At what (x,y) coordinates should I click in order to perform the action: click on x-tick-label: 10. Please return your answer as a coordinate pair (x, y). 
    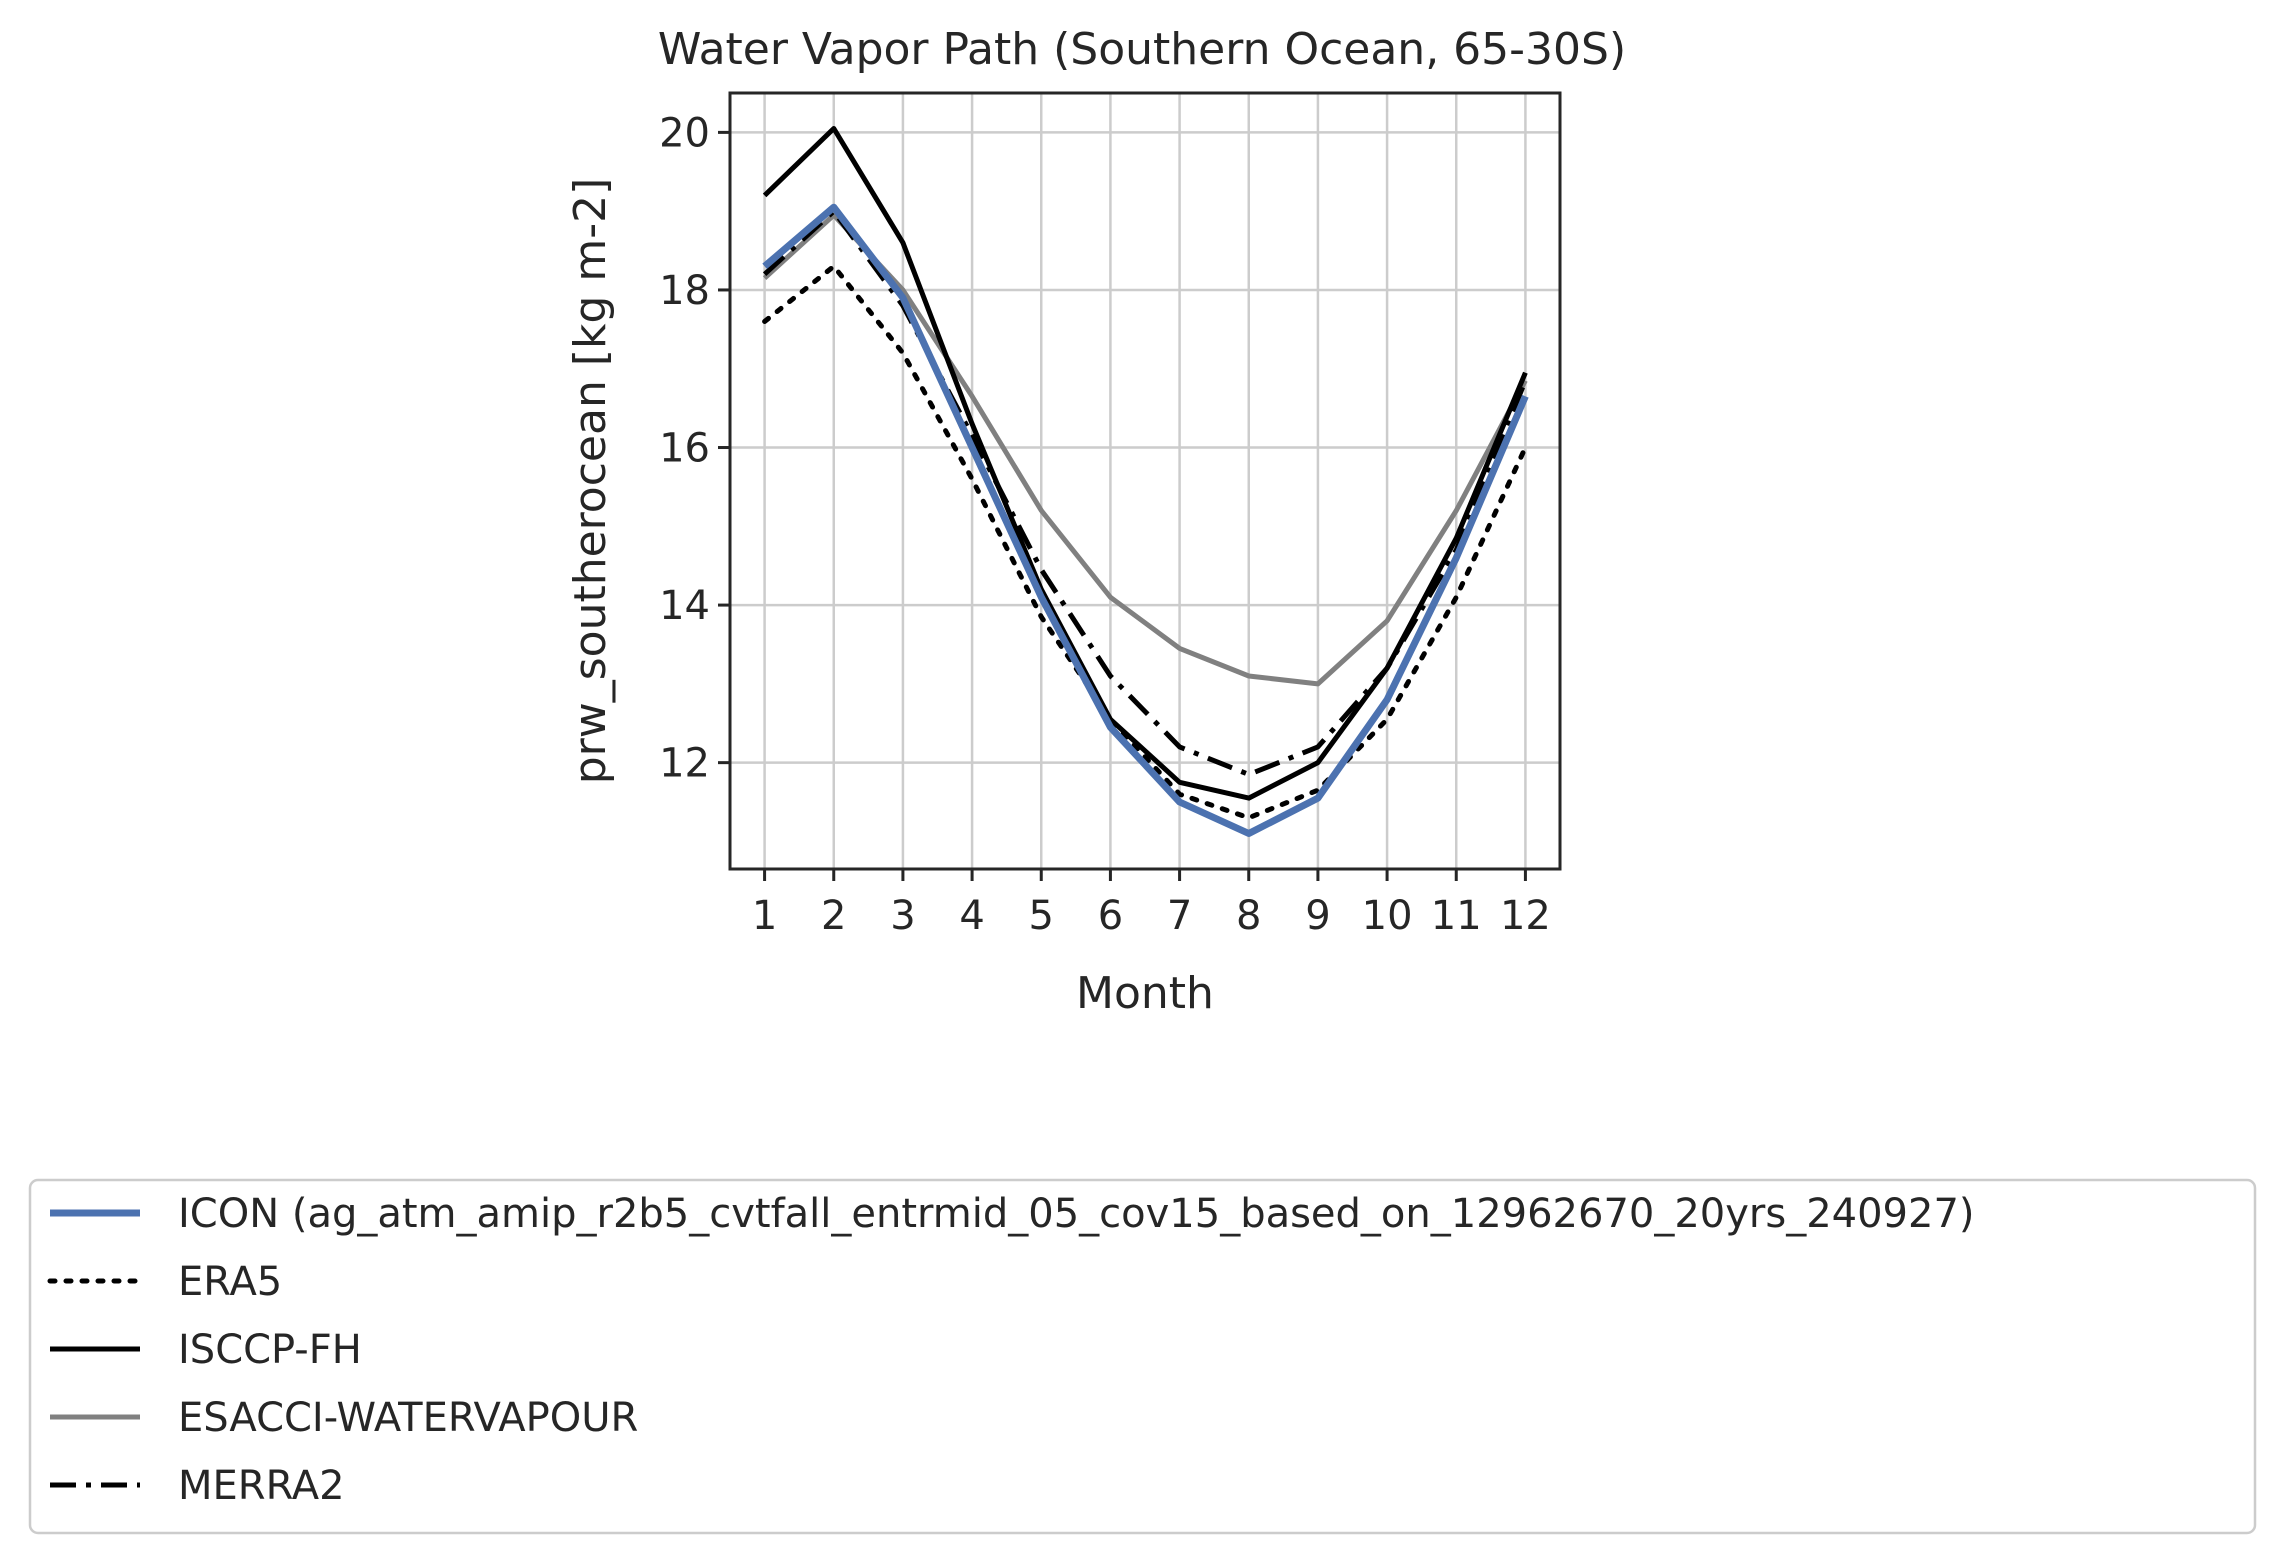
    Looking at the image, I should click on (1387, 916).